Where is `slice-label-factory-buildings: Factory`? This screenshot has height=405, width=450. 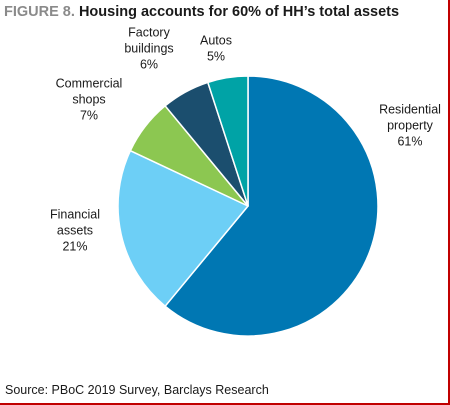 slice-label-factory-buildings: Factory is located at coordinates (149, 32).